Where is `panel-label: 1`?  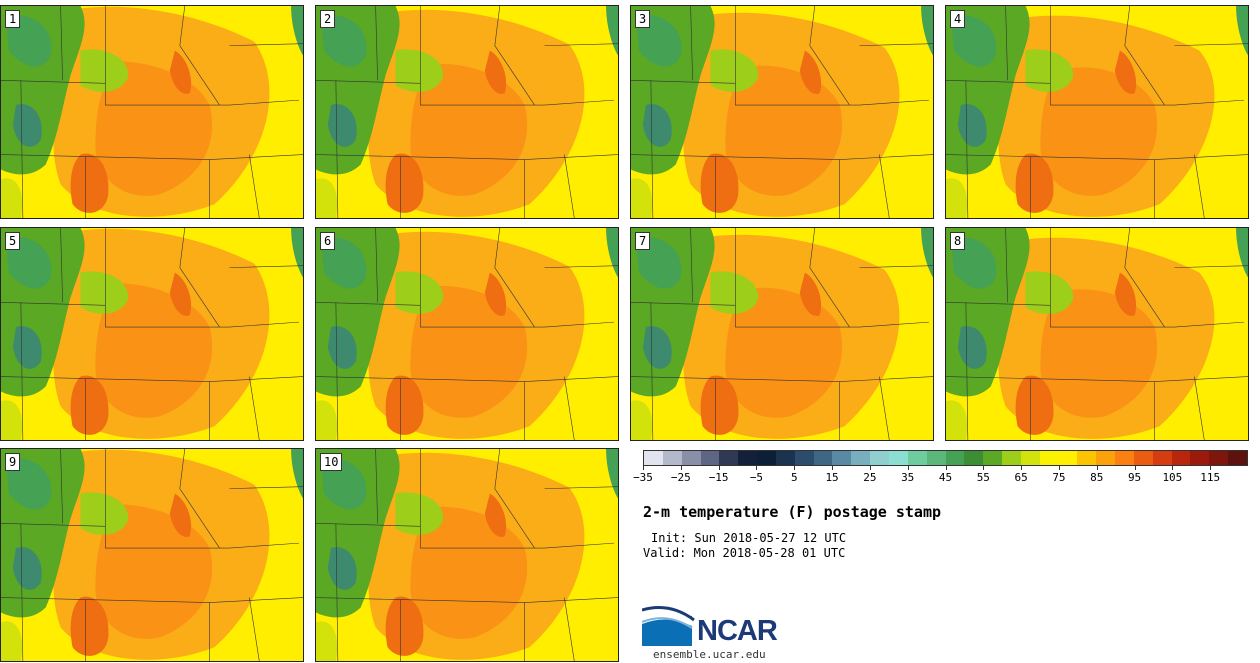
panel-label: 1 is located at coordinates (13, 19).